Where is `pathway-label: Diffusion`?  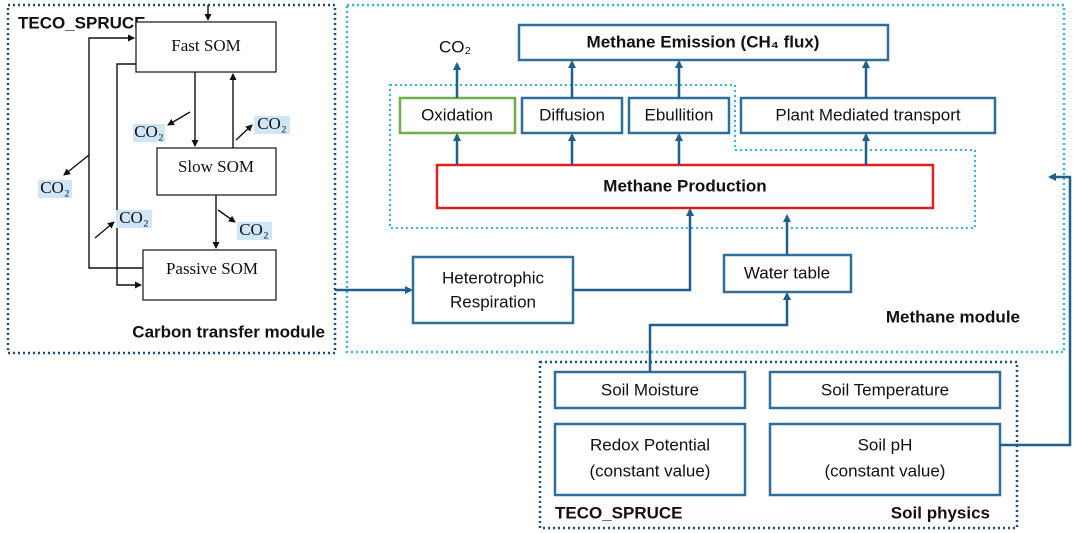 pathway-label: Diffusion is located at coordinates (572, 114).